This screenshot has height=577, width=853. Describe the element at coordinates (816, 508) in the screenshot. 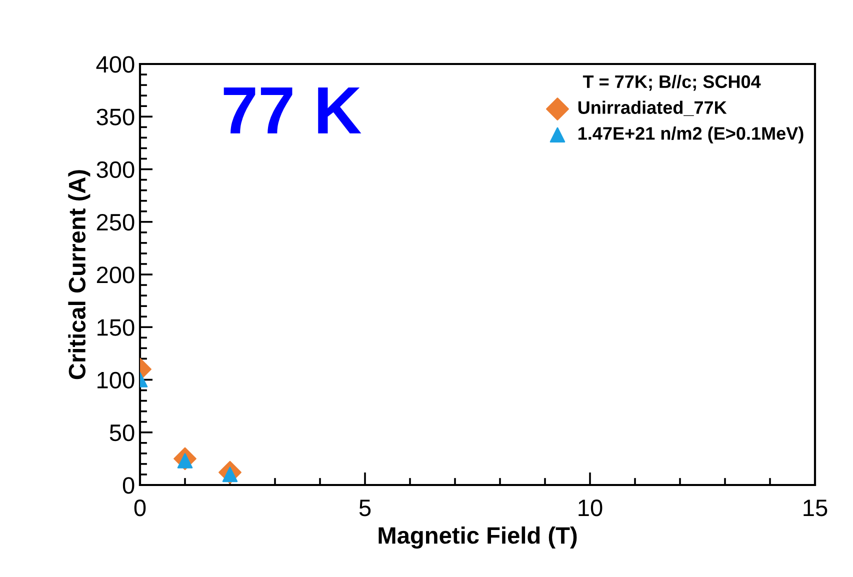

I see `x-tick-label: 15` at that location.